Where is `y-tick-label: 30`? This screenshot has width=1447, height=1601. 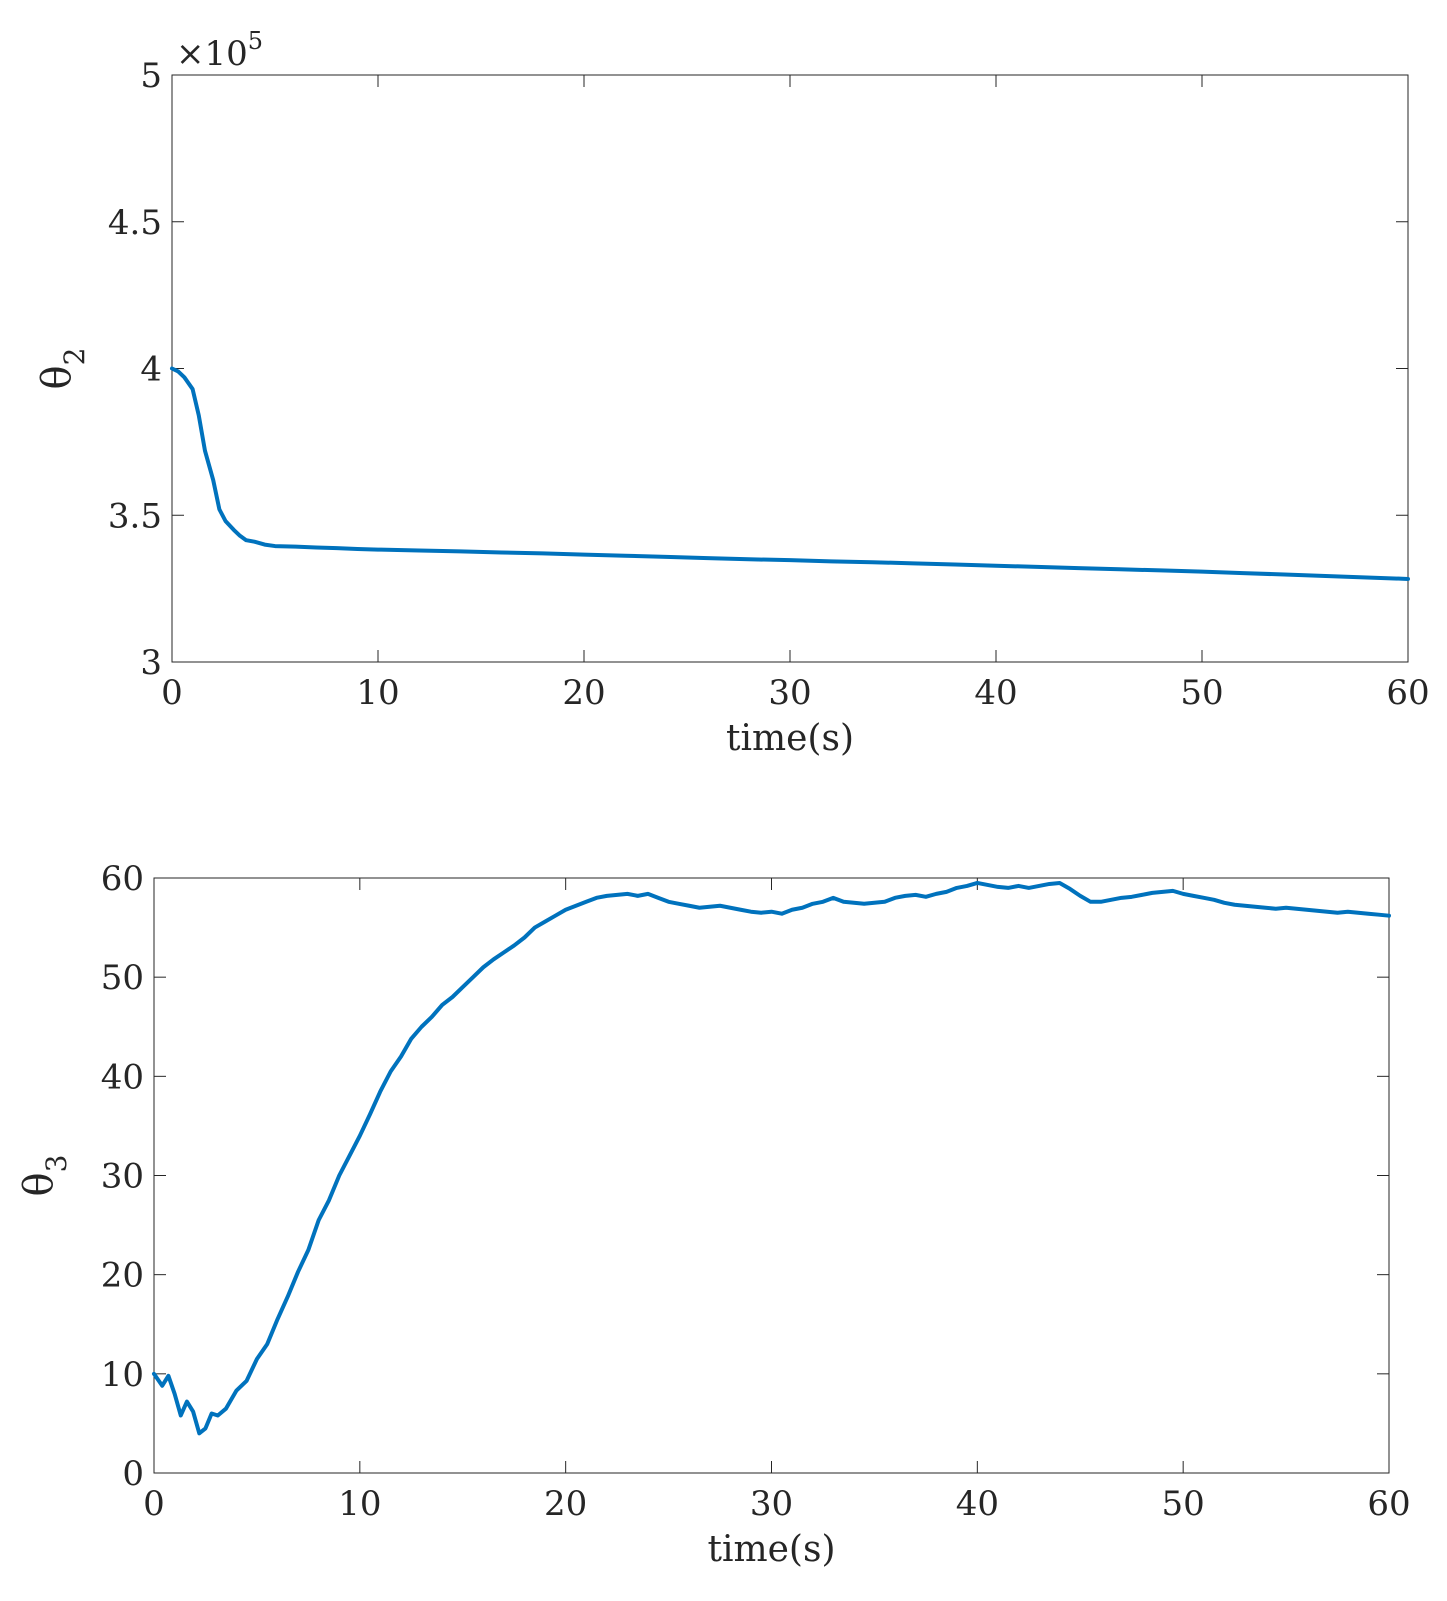 y-tick-label: 30 is located at coordinates (122, 1177).